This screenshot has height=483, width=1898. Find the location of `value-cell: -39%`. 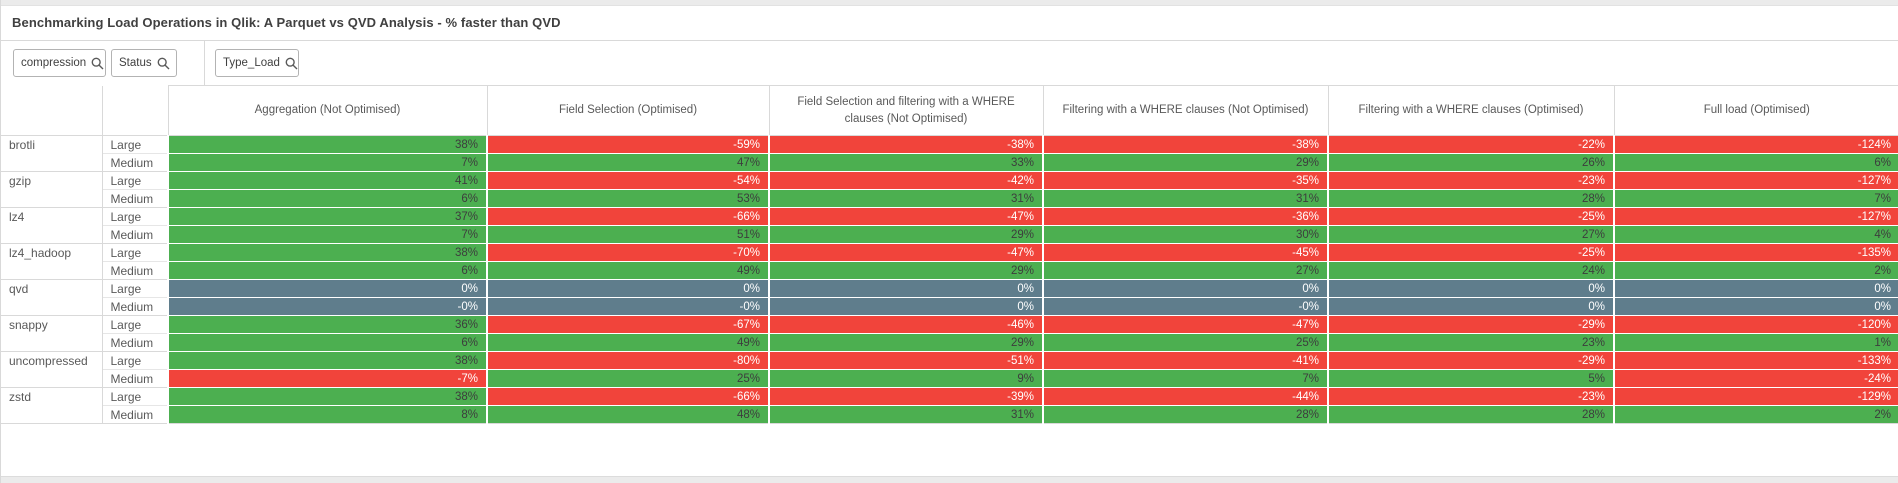

value-cell: -39% is located at coordinates (905, 396).